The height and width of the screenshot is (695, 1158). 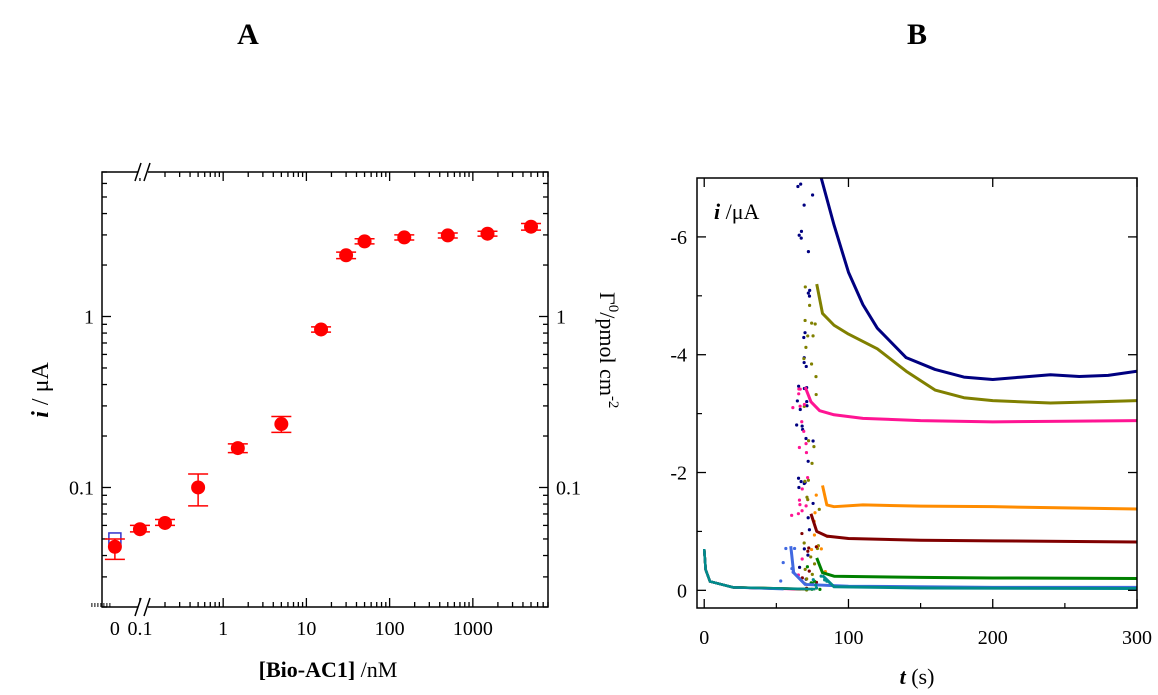 I want to click on chart-a-y2label-sup2: -2, so click(x=613, y=402).